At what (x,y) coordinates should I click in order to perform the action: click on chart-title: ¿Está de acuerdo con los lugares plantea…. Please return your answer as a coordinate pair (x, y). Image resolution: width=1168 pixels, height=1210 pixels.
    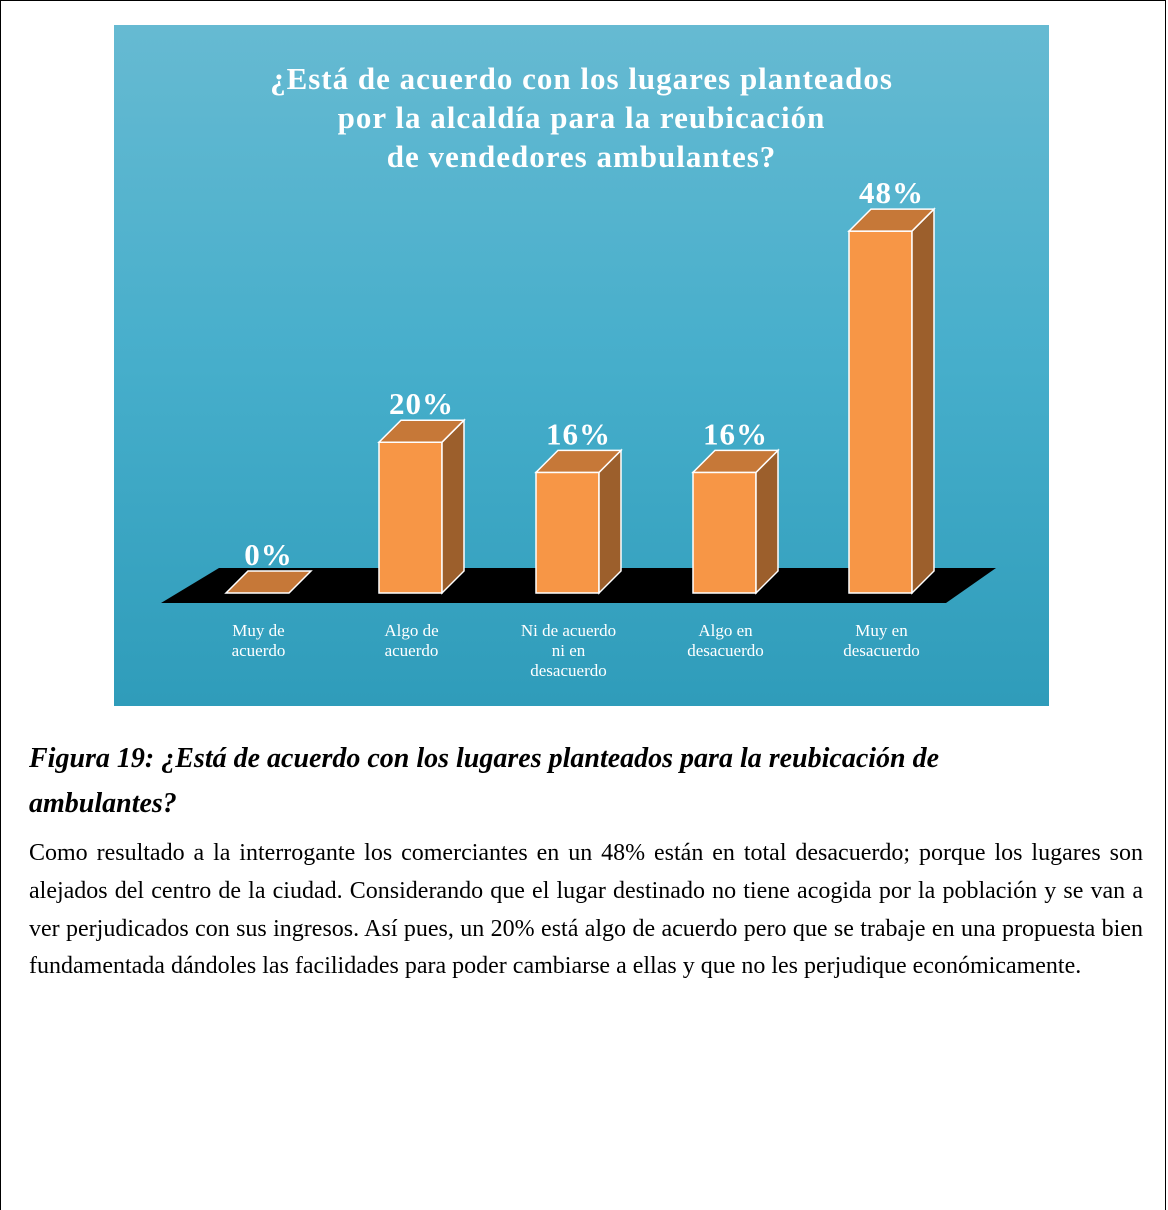
    Looking at the image, I should click on (581, 117).